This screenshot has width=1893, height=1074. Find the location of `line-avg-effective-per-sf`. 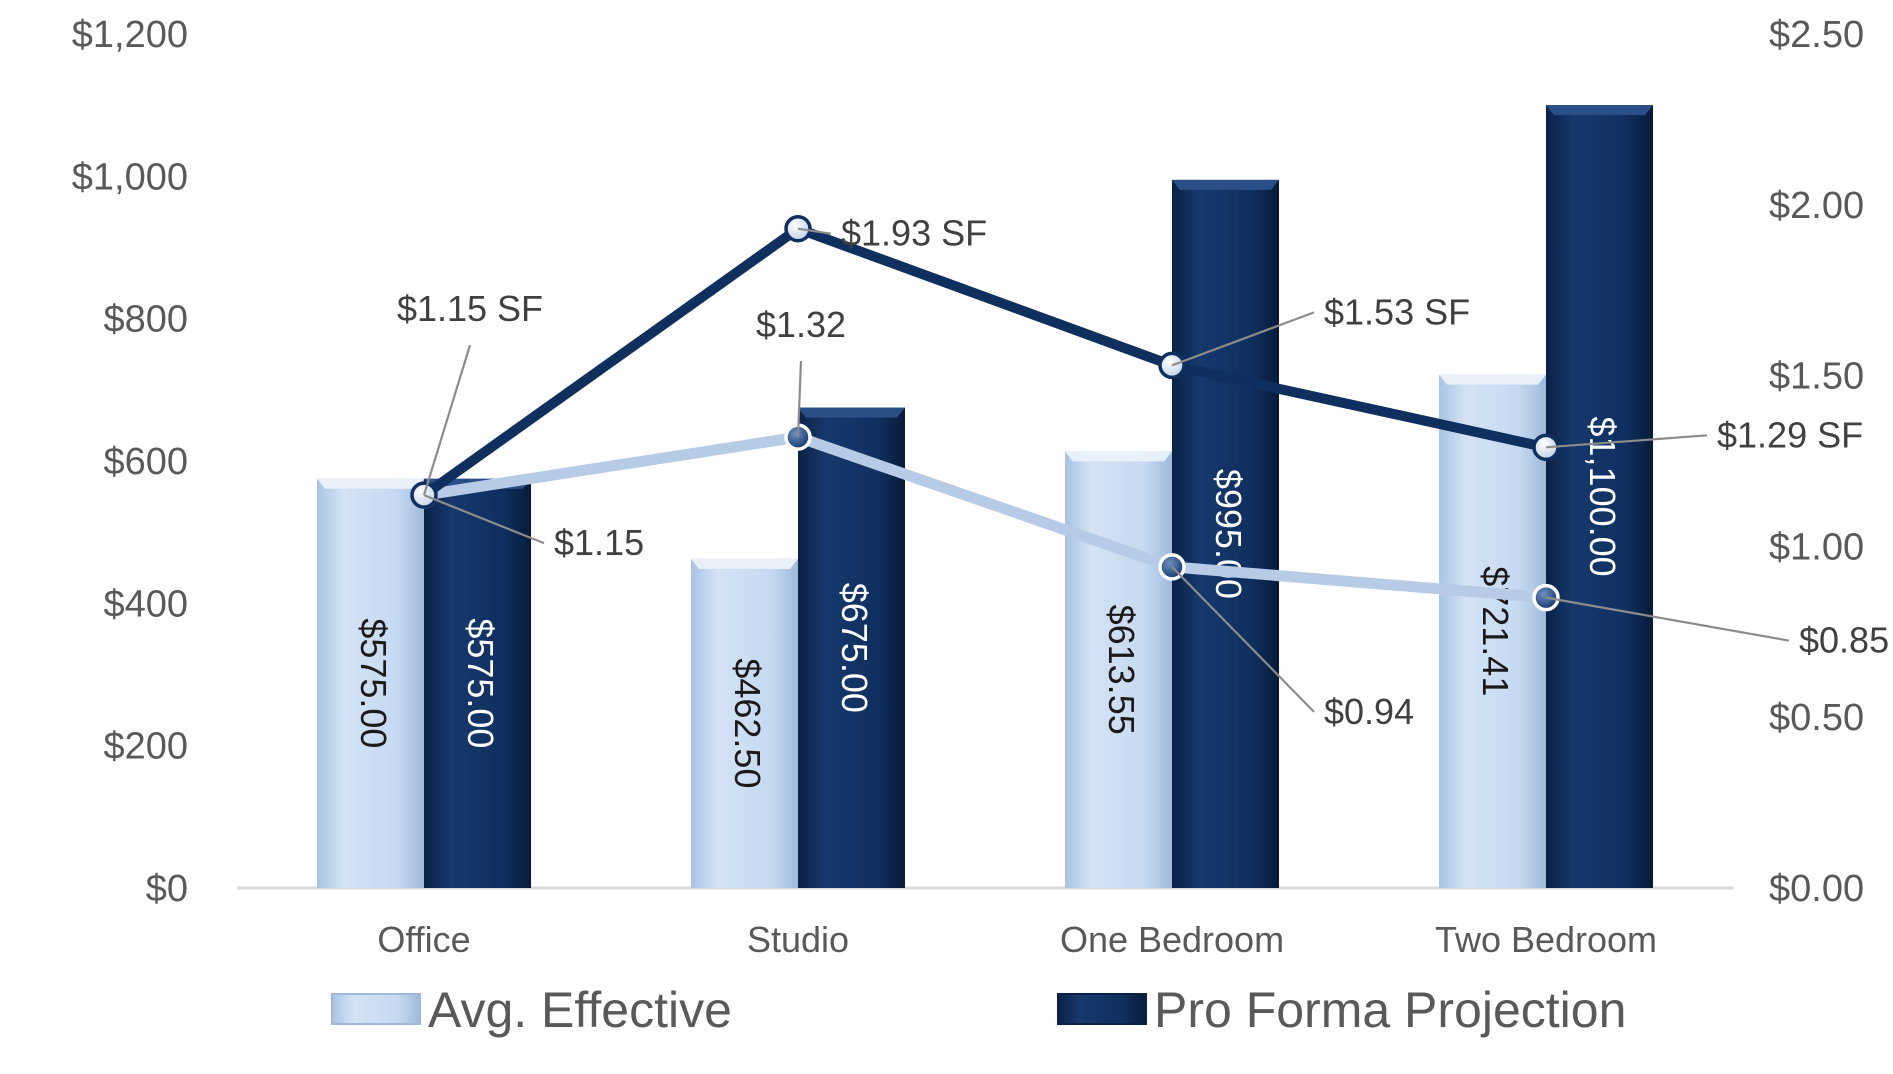

line-avg-effective-per-sf is located at coordinates (985, 517).